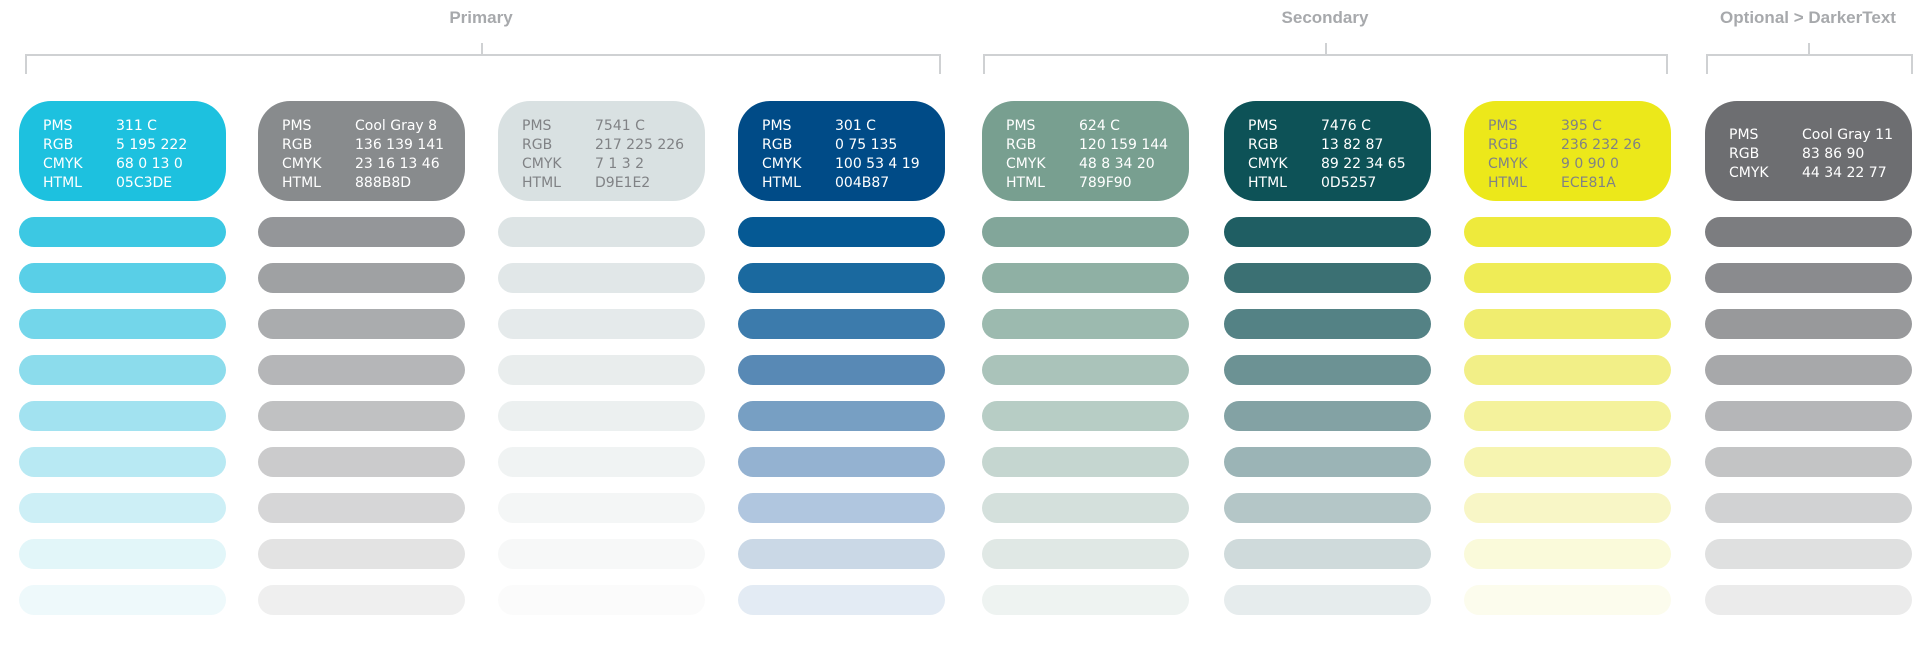 This screenshot has height=656, width=1925. What do you see at coordinates (373, 145) in the screenshot?
I see `swatch-spec-row: RGB 136 139 141` at bounding box center [373, 145].